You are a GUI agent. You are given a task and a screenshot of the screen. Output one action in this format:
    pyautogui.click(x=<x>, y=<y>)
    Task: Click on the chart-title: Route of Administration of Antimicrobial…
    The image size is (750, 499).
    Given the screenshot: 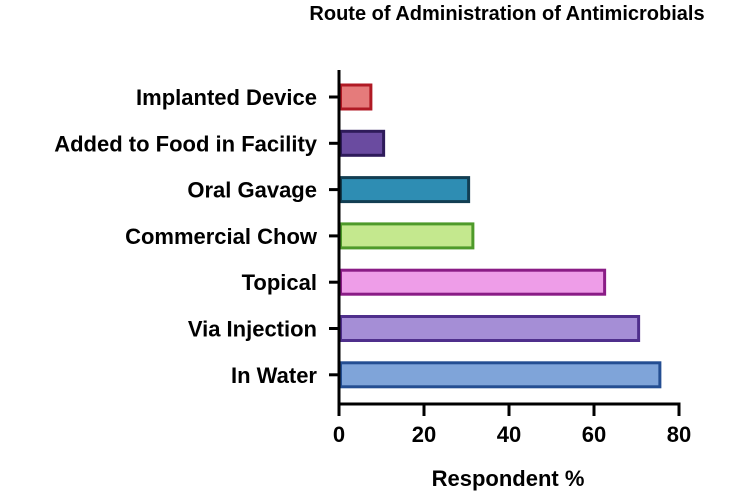 What is the action you would take?
    pyautogui.click(x=506, y=14)
    